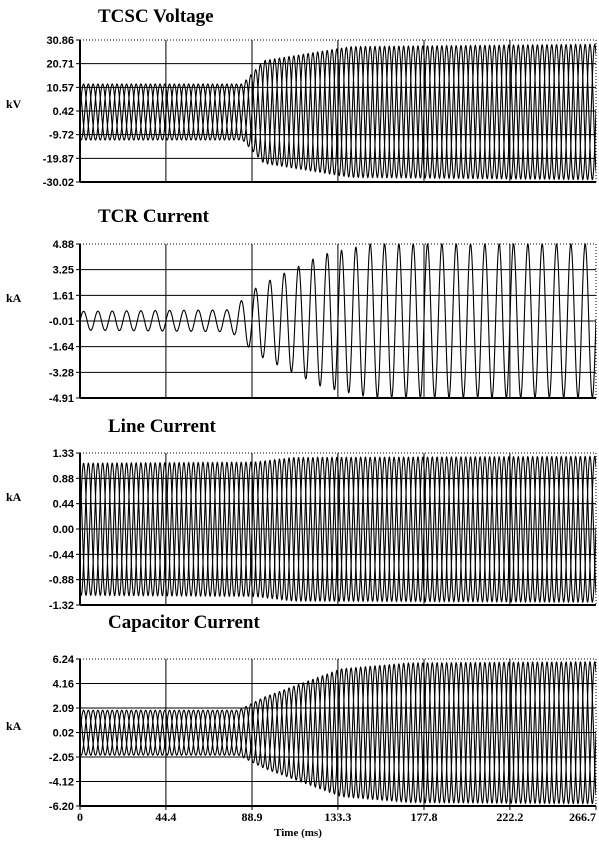 Image resolution: width=599 pixels, height=845 pixels. What do you see at coordinates (154, 216) in the screenshot?
I see `chart-title: TCR Current` at bounding box center [154, 216].